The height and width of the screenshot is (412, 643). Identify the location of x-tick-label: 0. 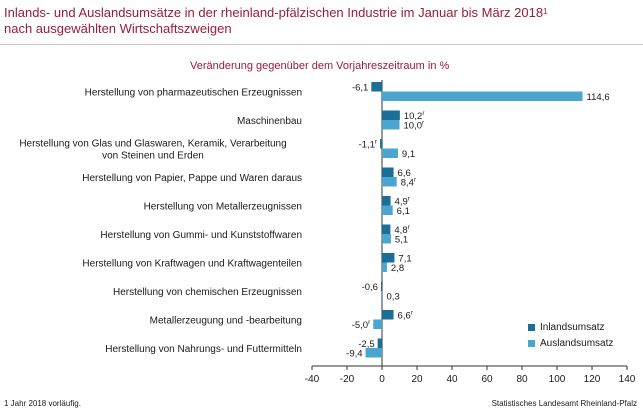
(382, 379).